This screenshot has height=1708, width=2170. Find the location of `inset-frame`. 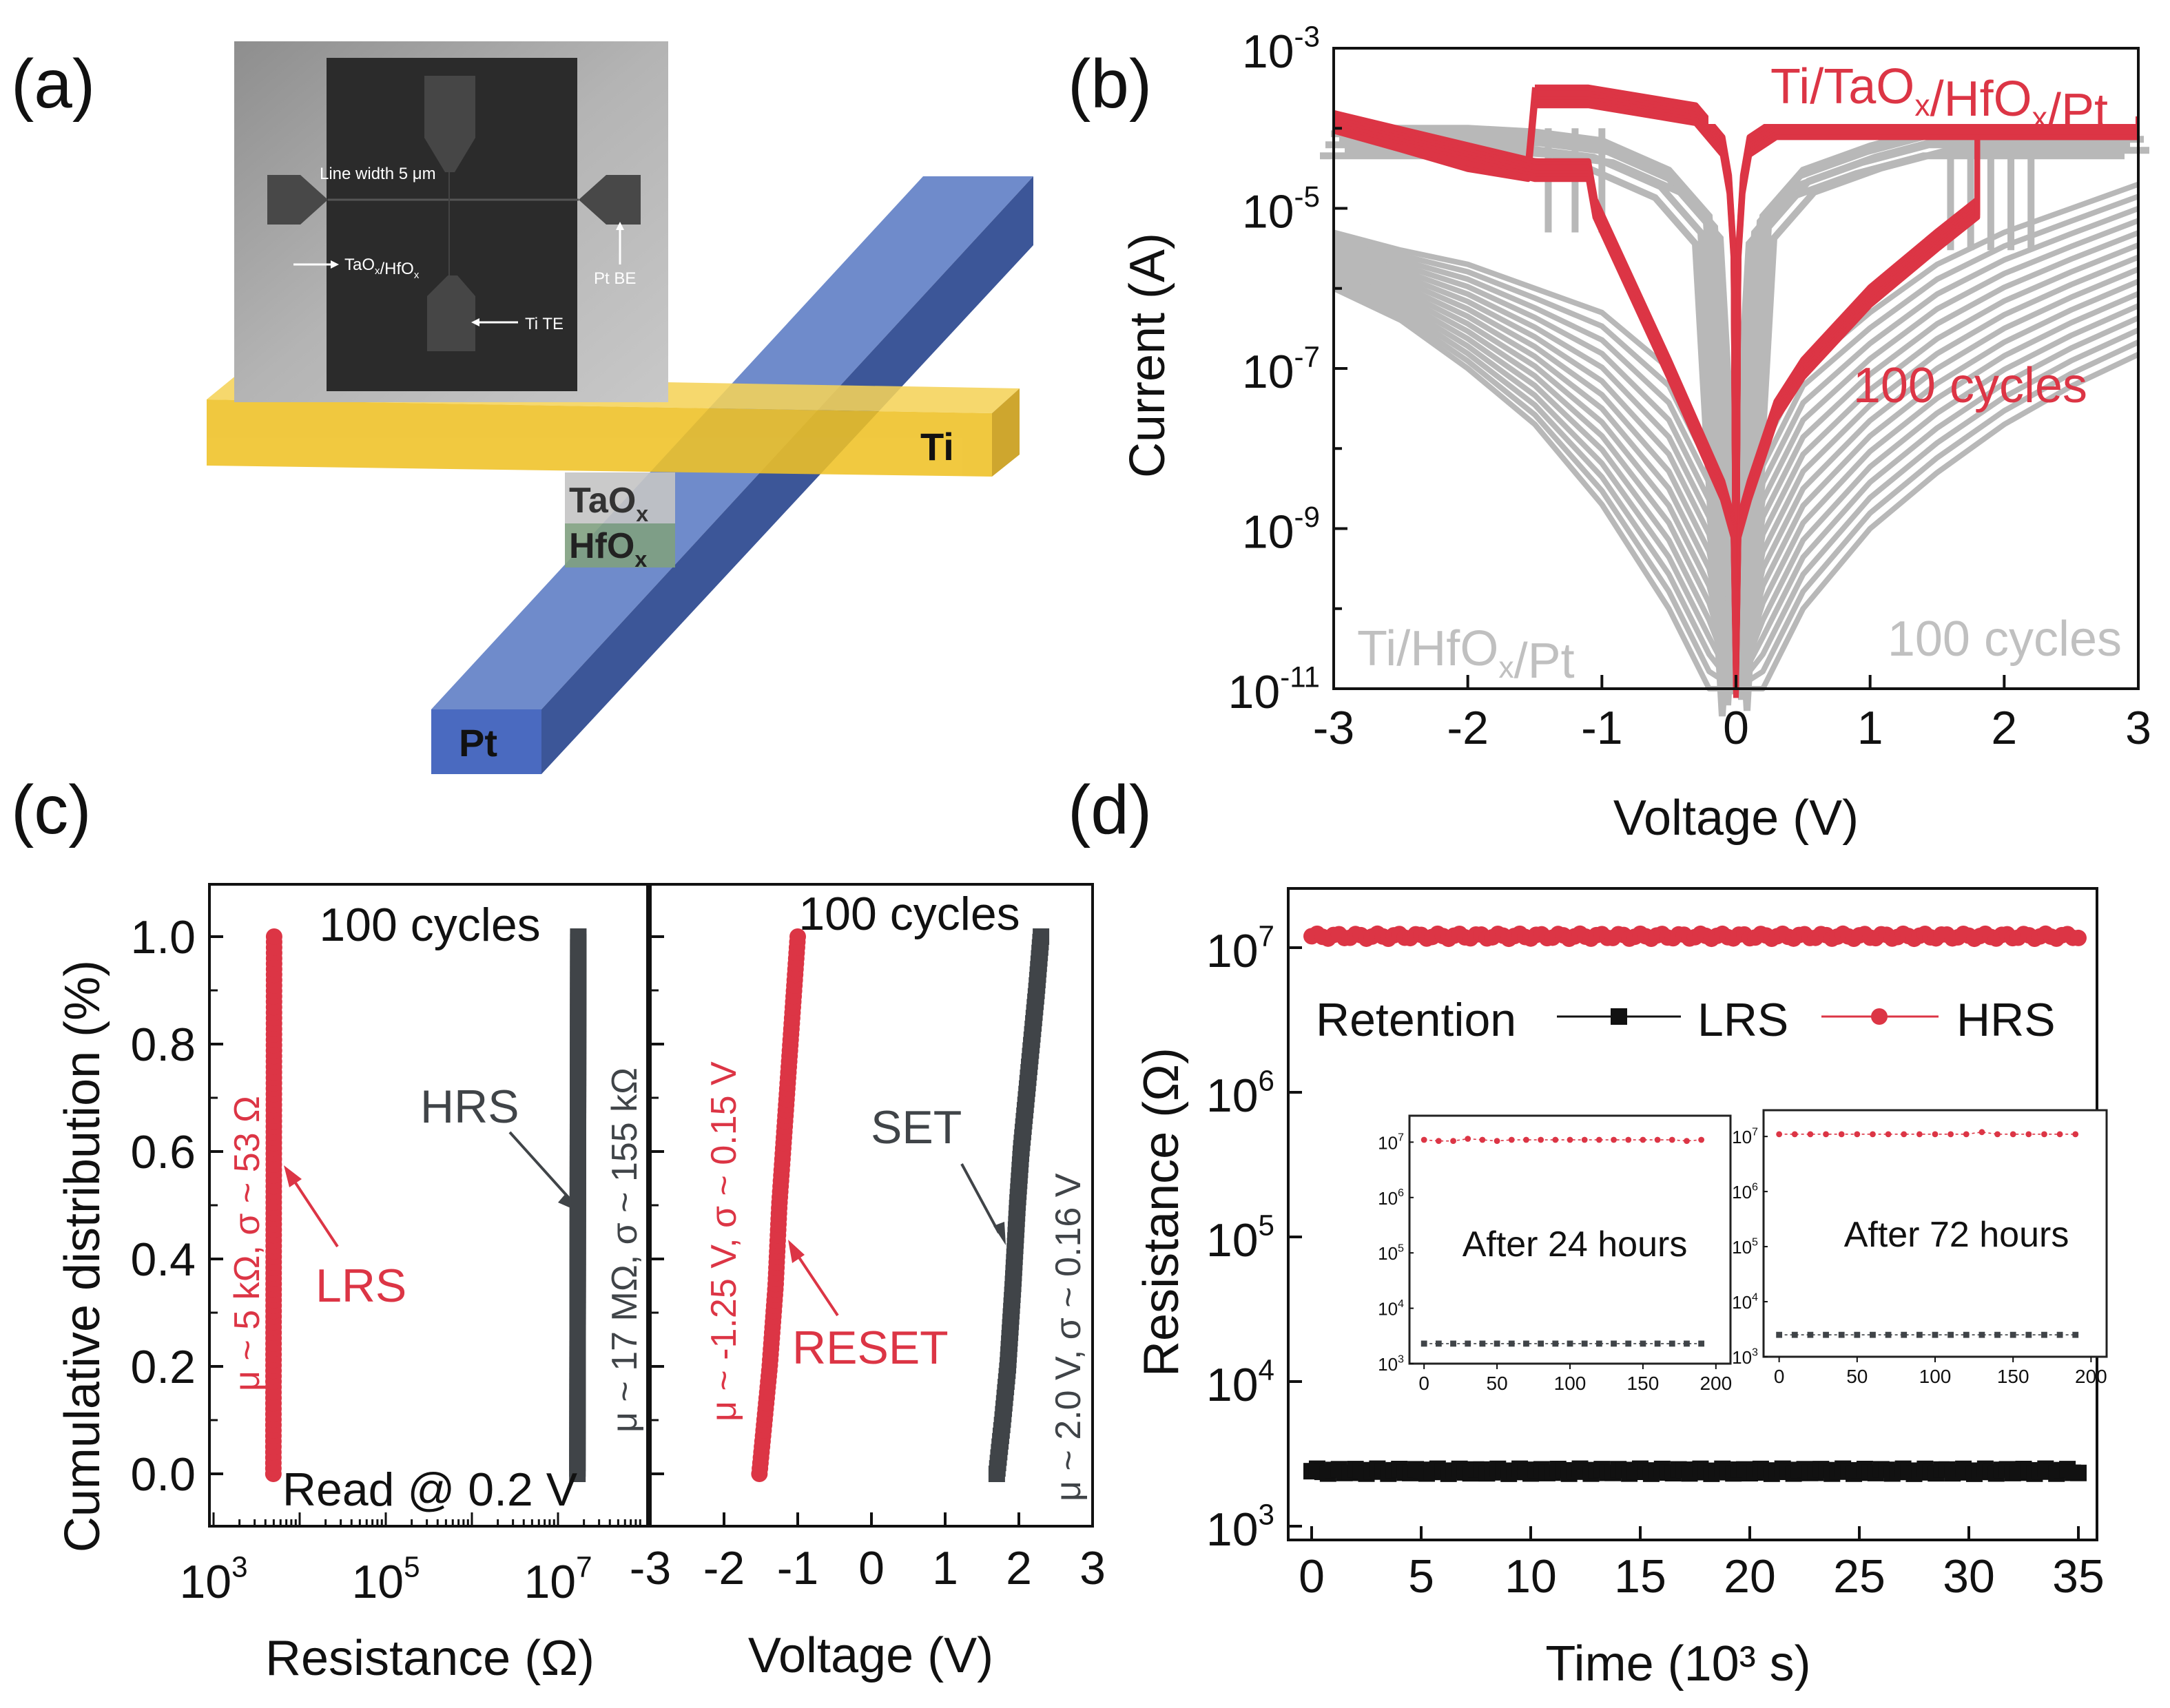

inset-frame is located at coordinates (1570, 1239).